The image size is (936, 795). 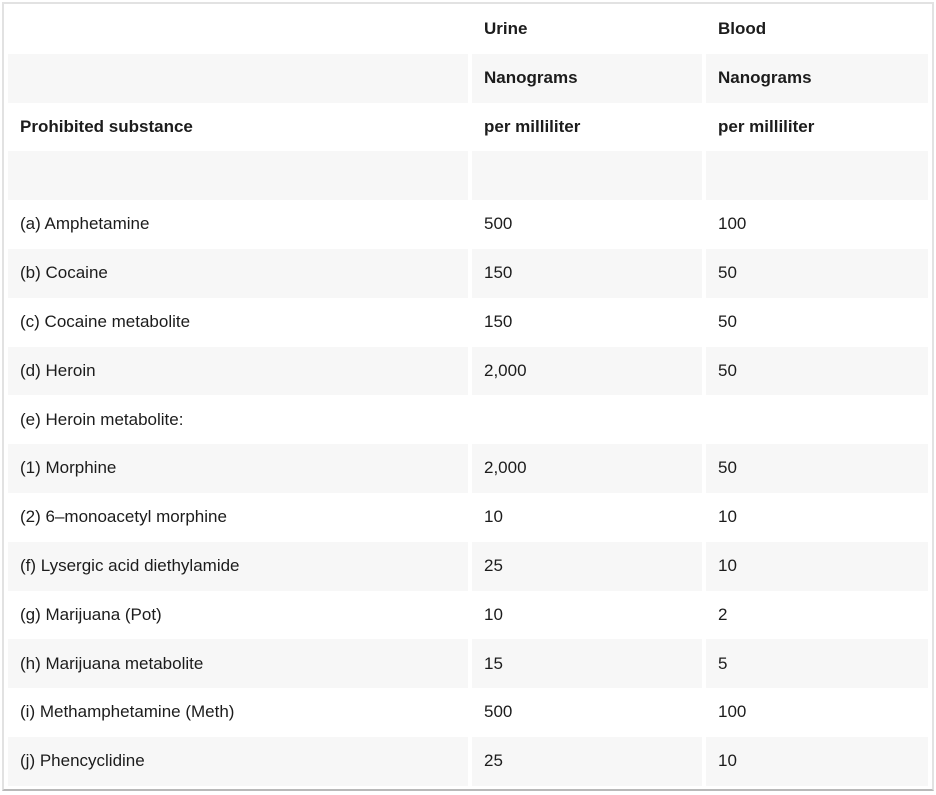 I want to click on header-spacer-row, so click(x=468, y=176).